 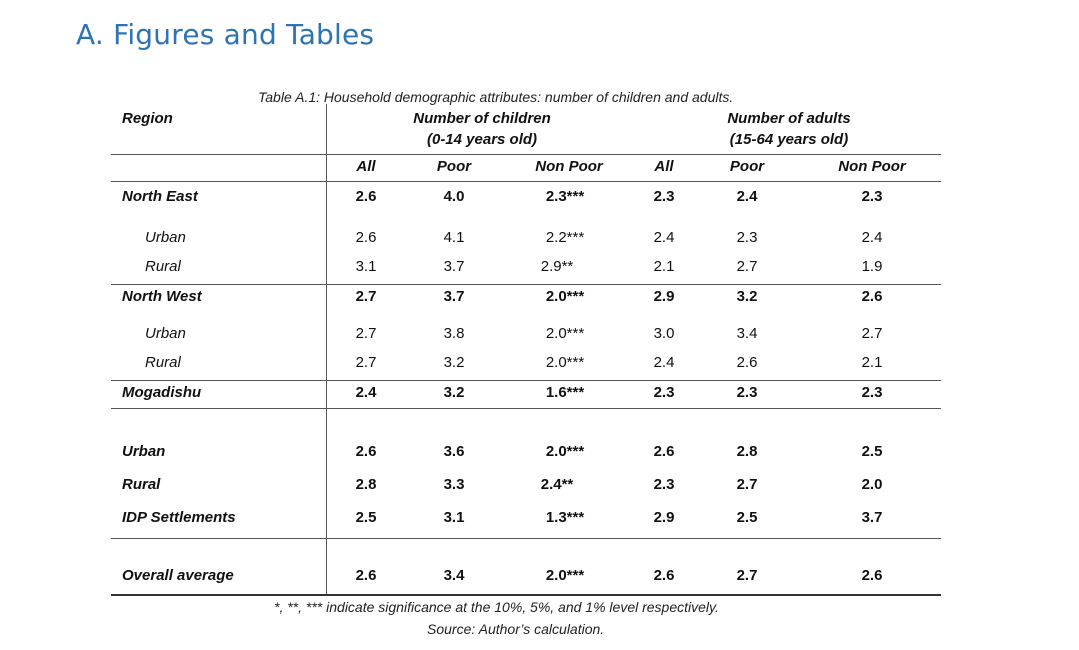 I want to click on children-group-header: Number of children, so click(x=482, y=118).